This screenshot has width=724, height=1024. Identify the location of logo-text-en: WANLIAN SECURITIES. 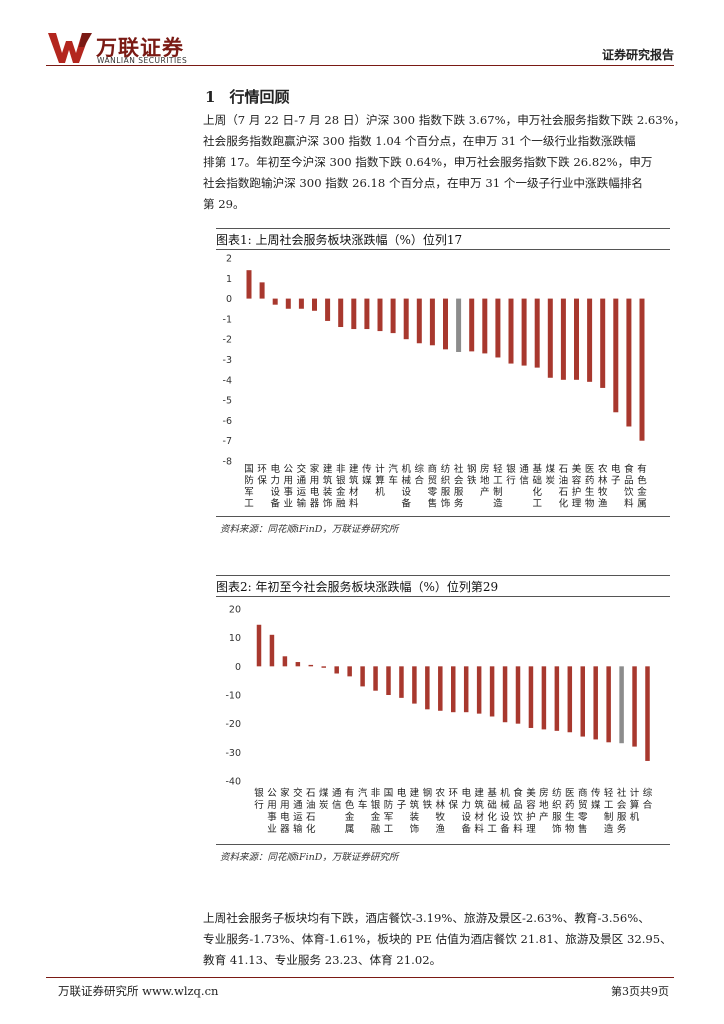
(142, 60).